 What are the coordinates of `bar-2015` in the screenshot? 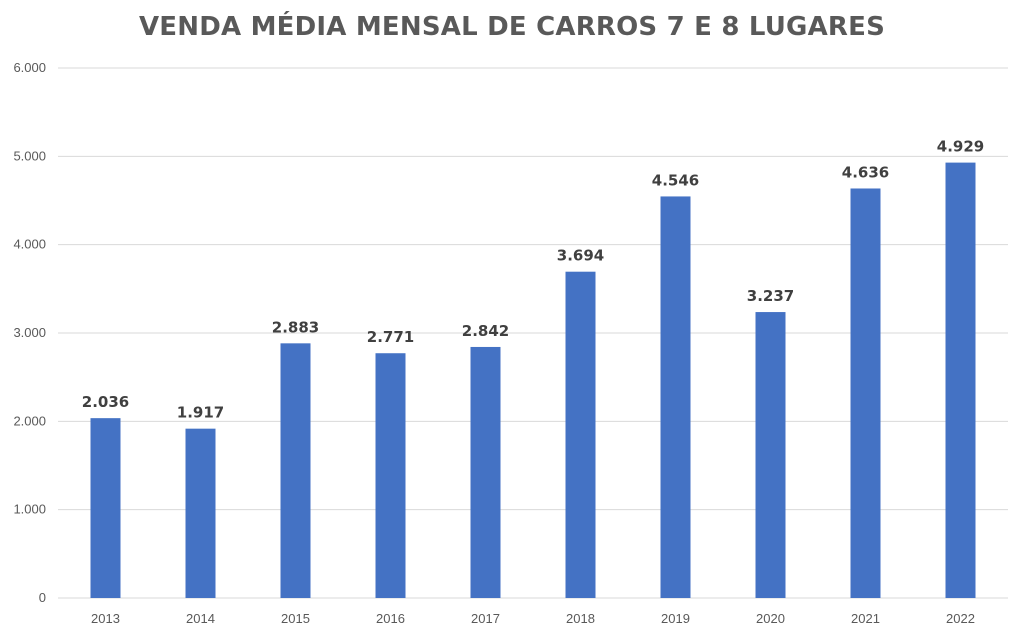 It's located at (295, 470).